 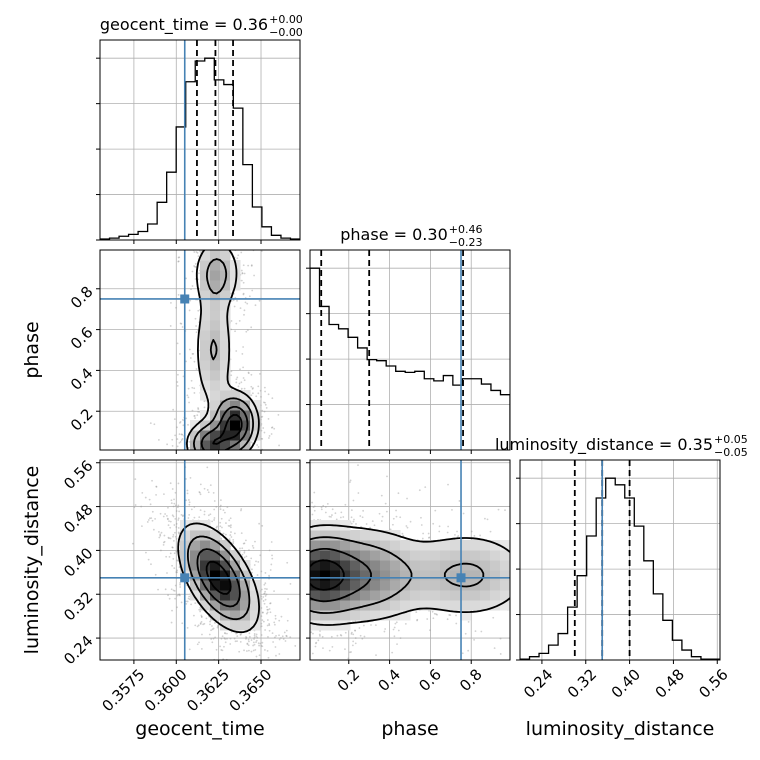 What do you see at coordinates (251, 690) in the screenshot?
I see `xtick-label-geocent_time: 0.3650` at bounding box center [251, 690].